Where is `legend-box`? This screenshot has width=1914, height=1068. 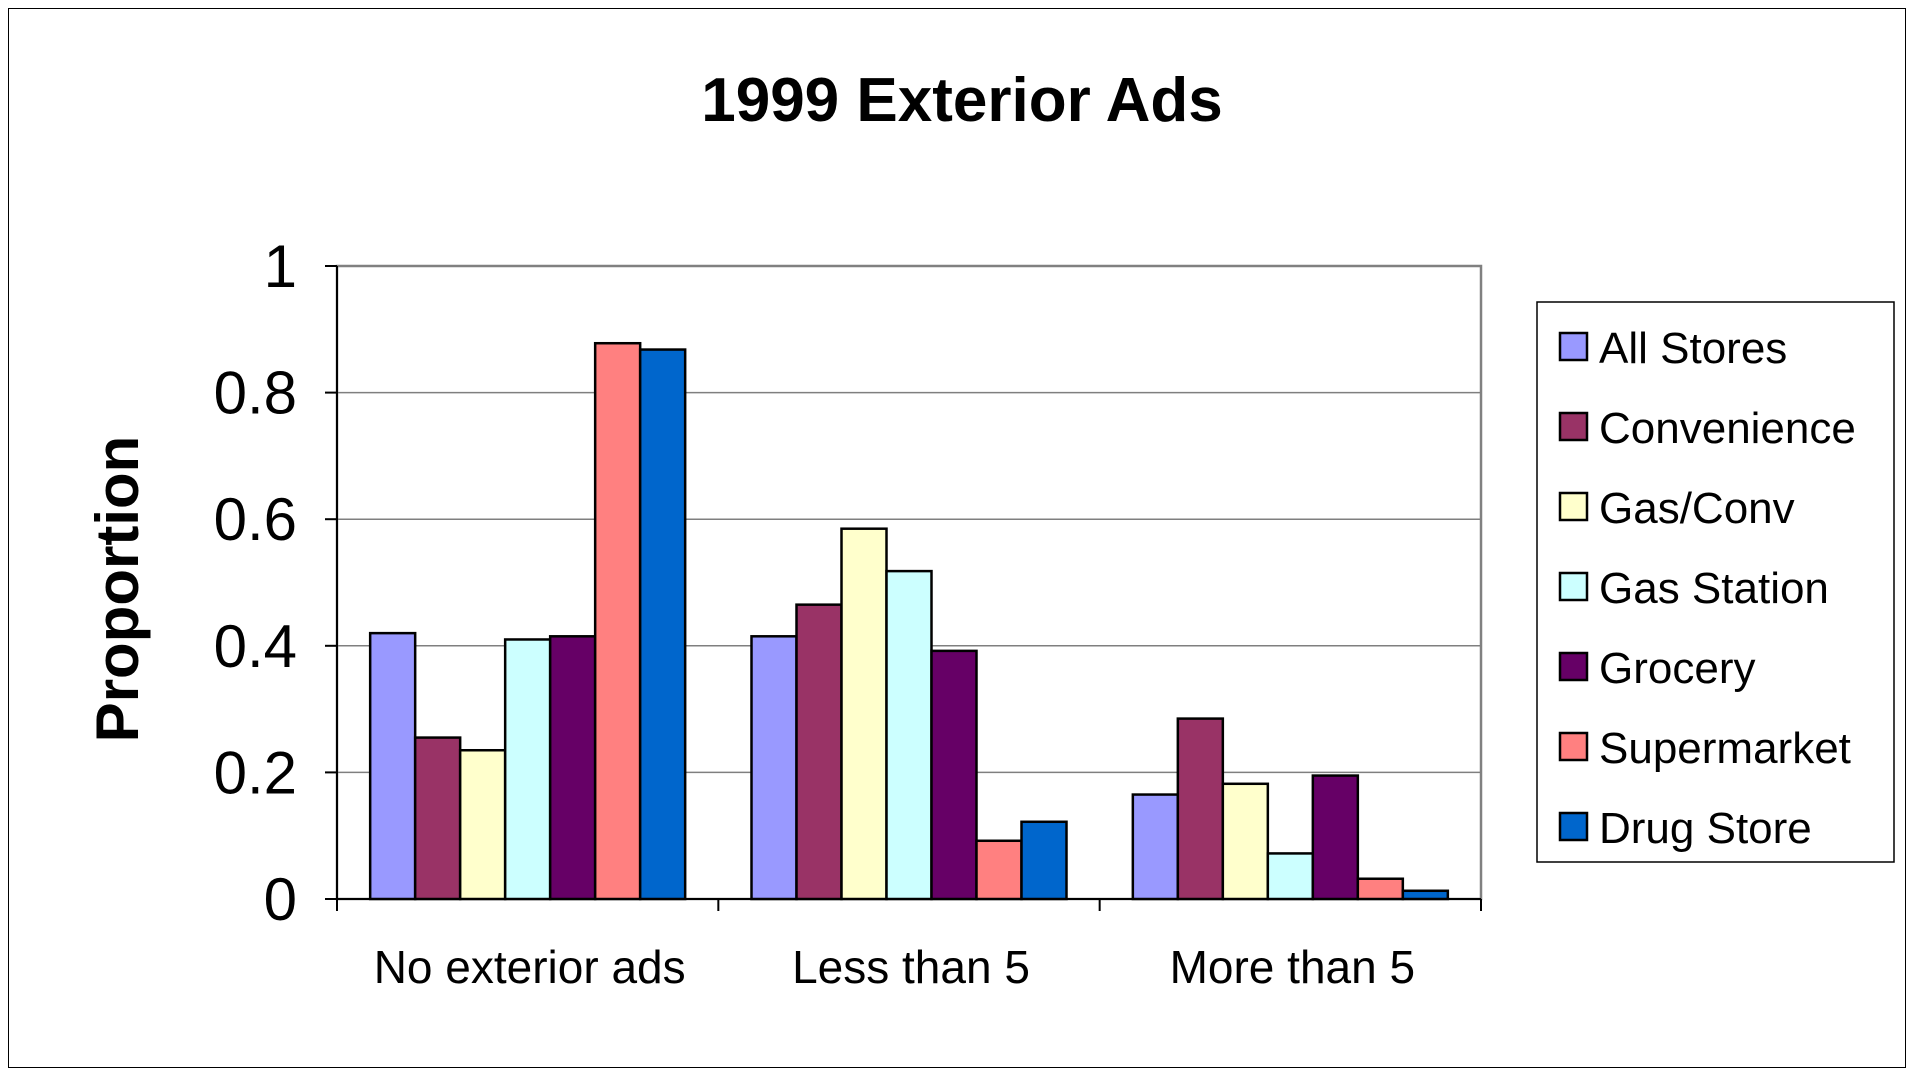
legend-box is located at coordinates (1715, 582).